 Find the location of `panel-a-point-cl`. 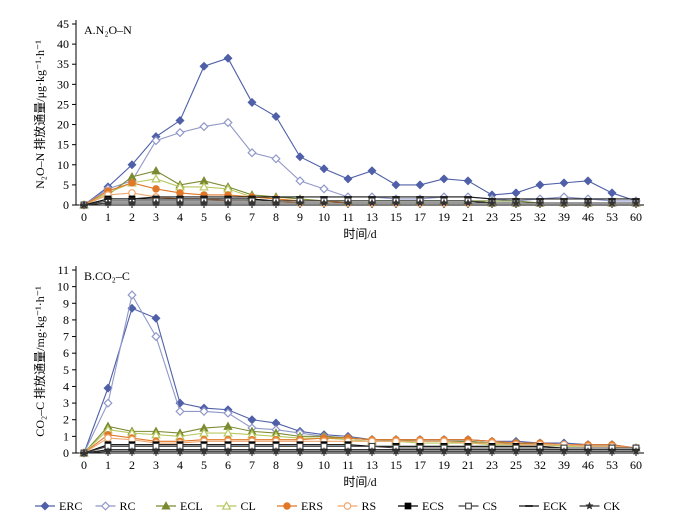

panel-a-point-cl is located at coordinates (156, 178).